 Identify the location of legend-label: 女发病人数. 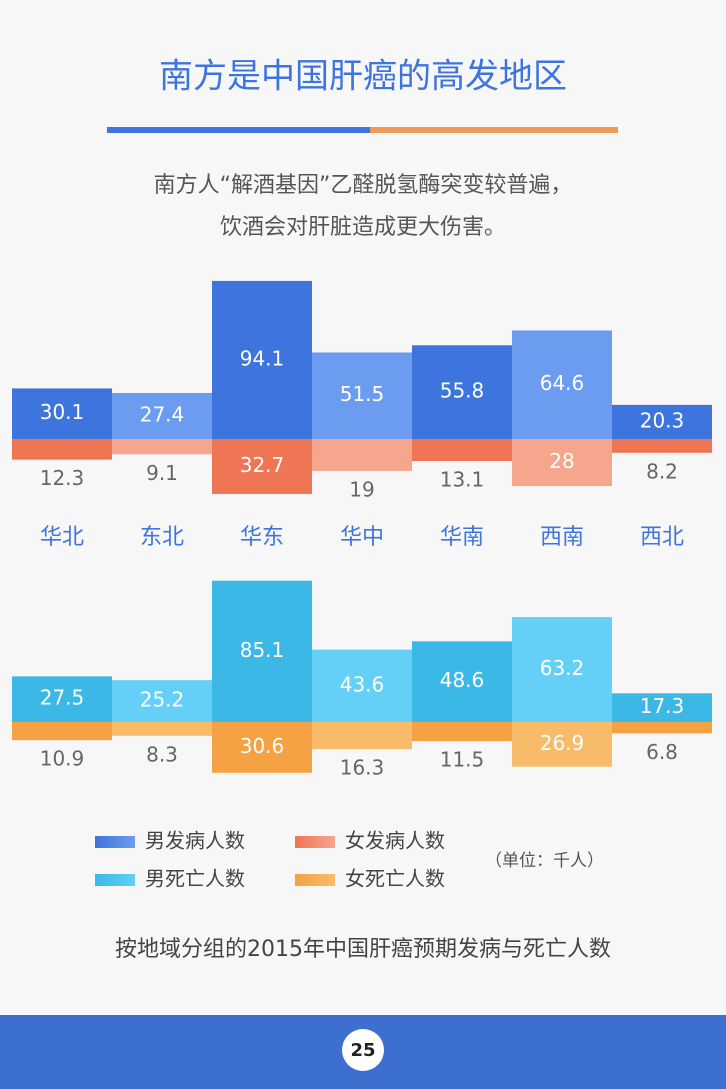
(395, 841).